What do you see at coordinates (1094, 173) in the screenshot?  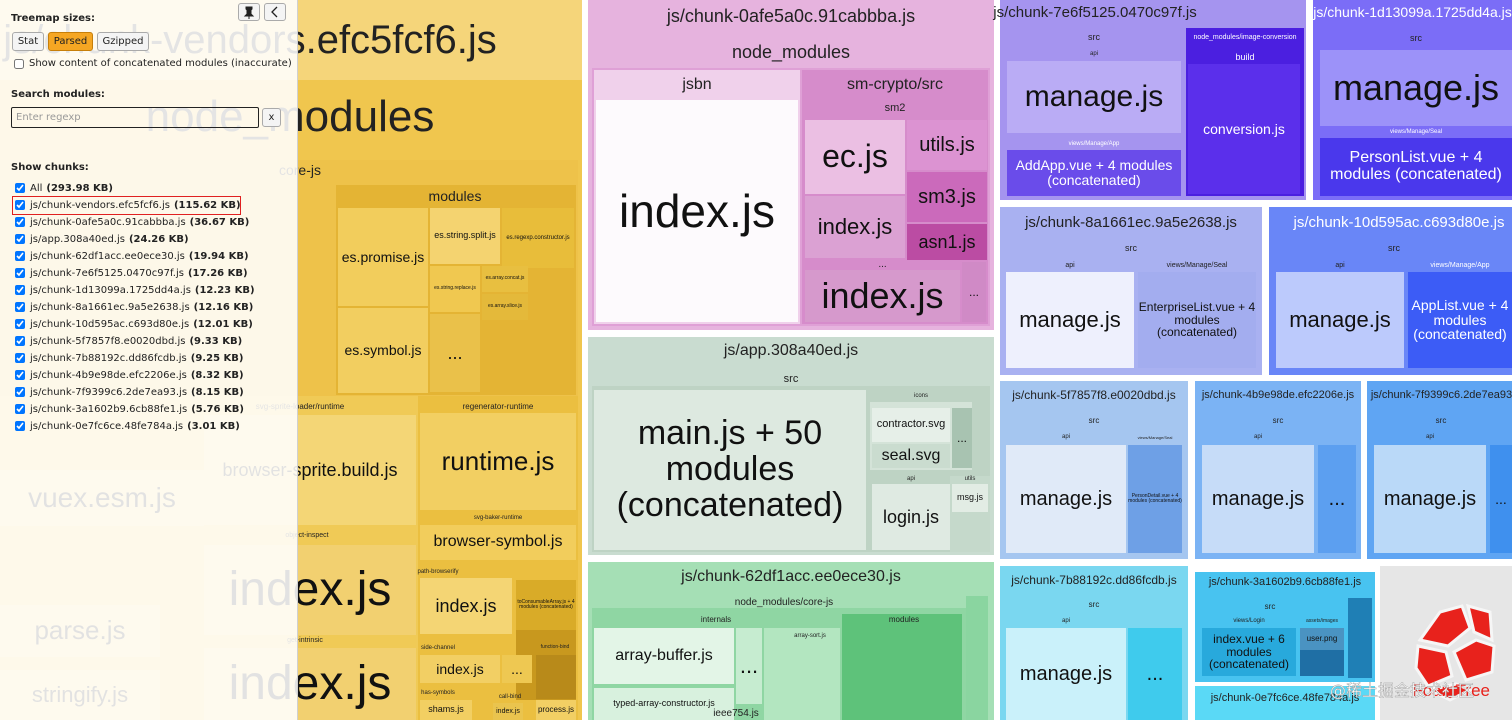 I see `module-cell: AddApp.vue + 4 modules (concatenated)` at bounding box center [1094, 173].